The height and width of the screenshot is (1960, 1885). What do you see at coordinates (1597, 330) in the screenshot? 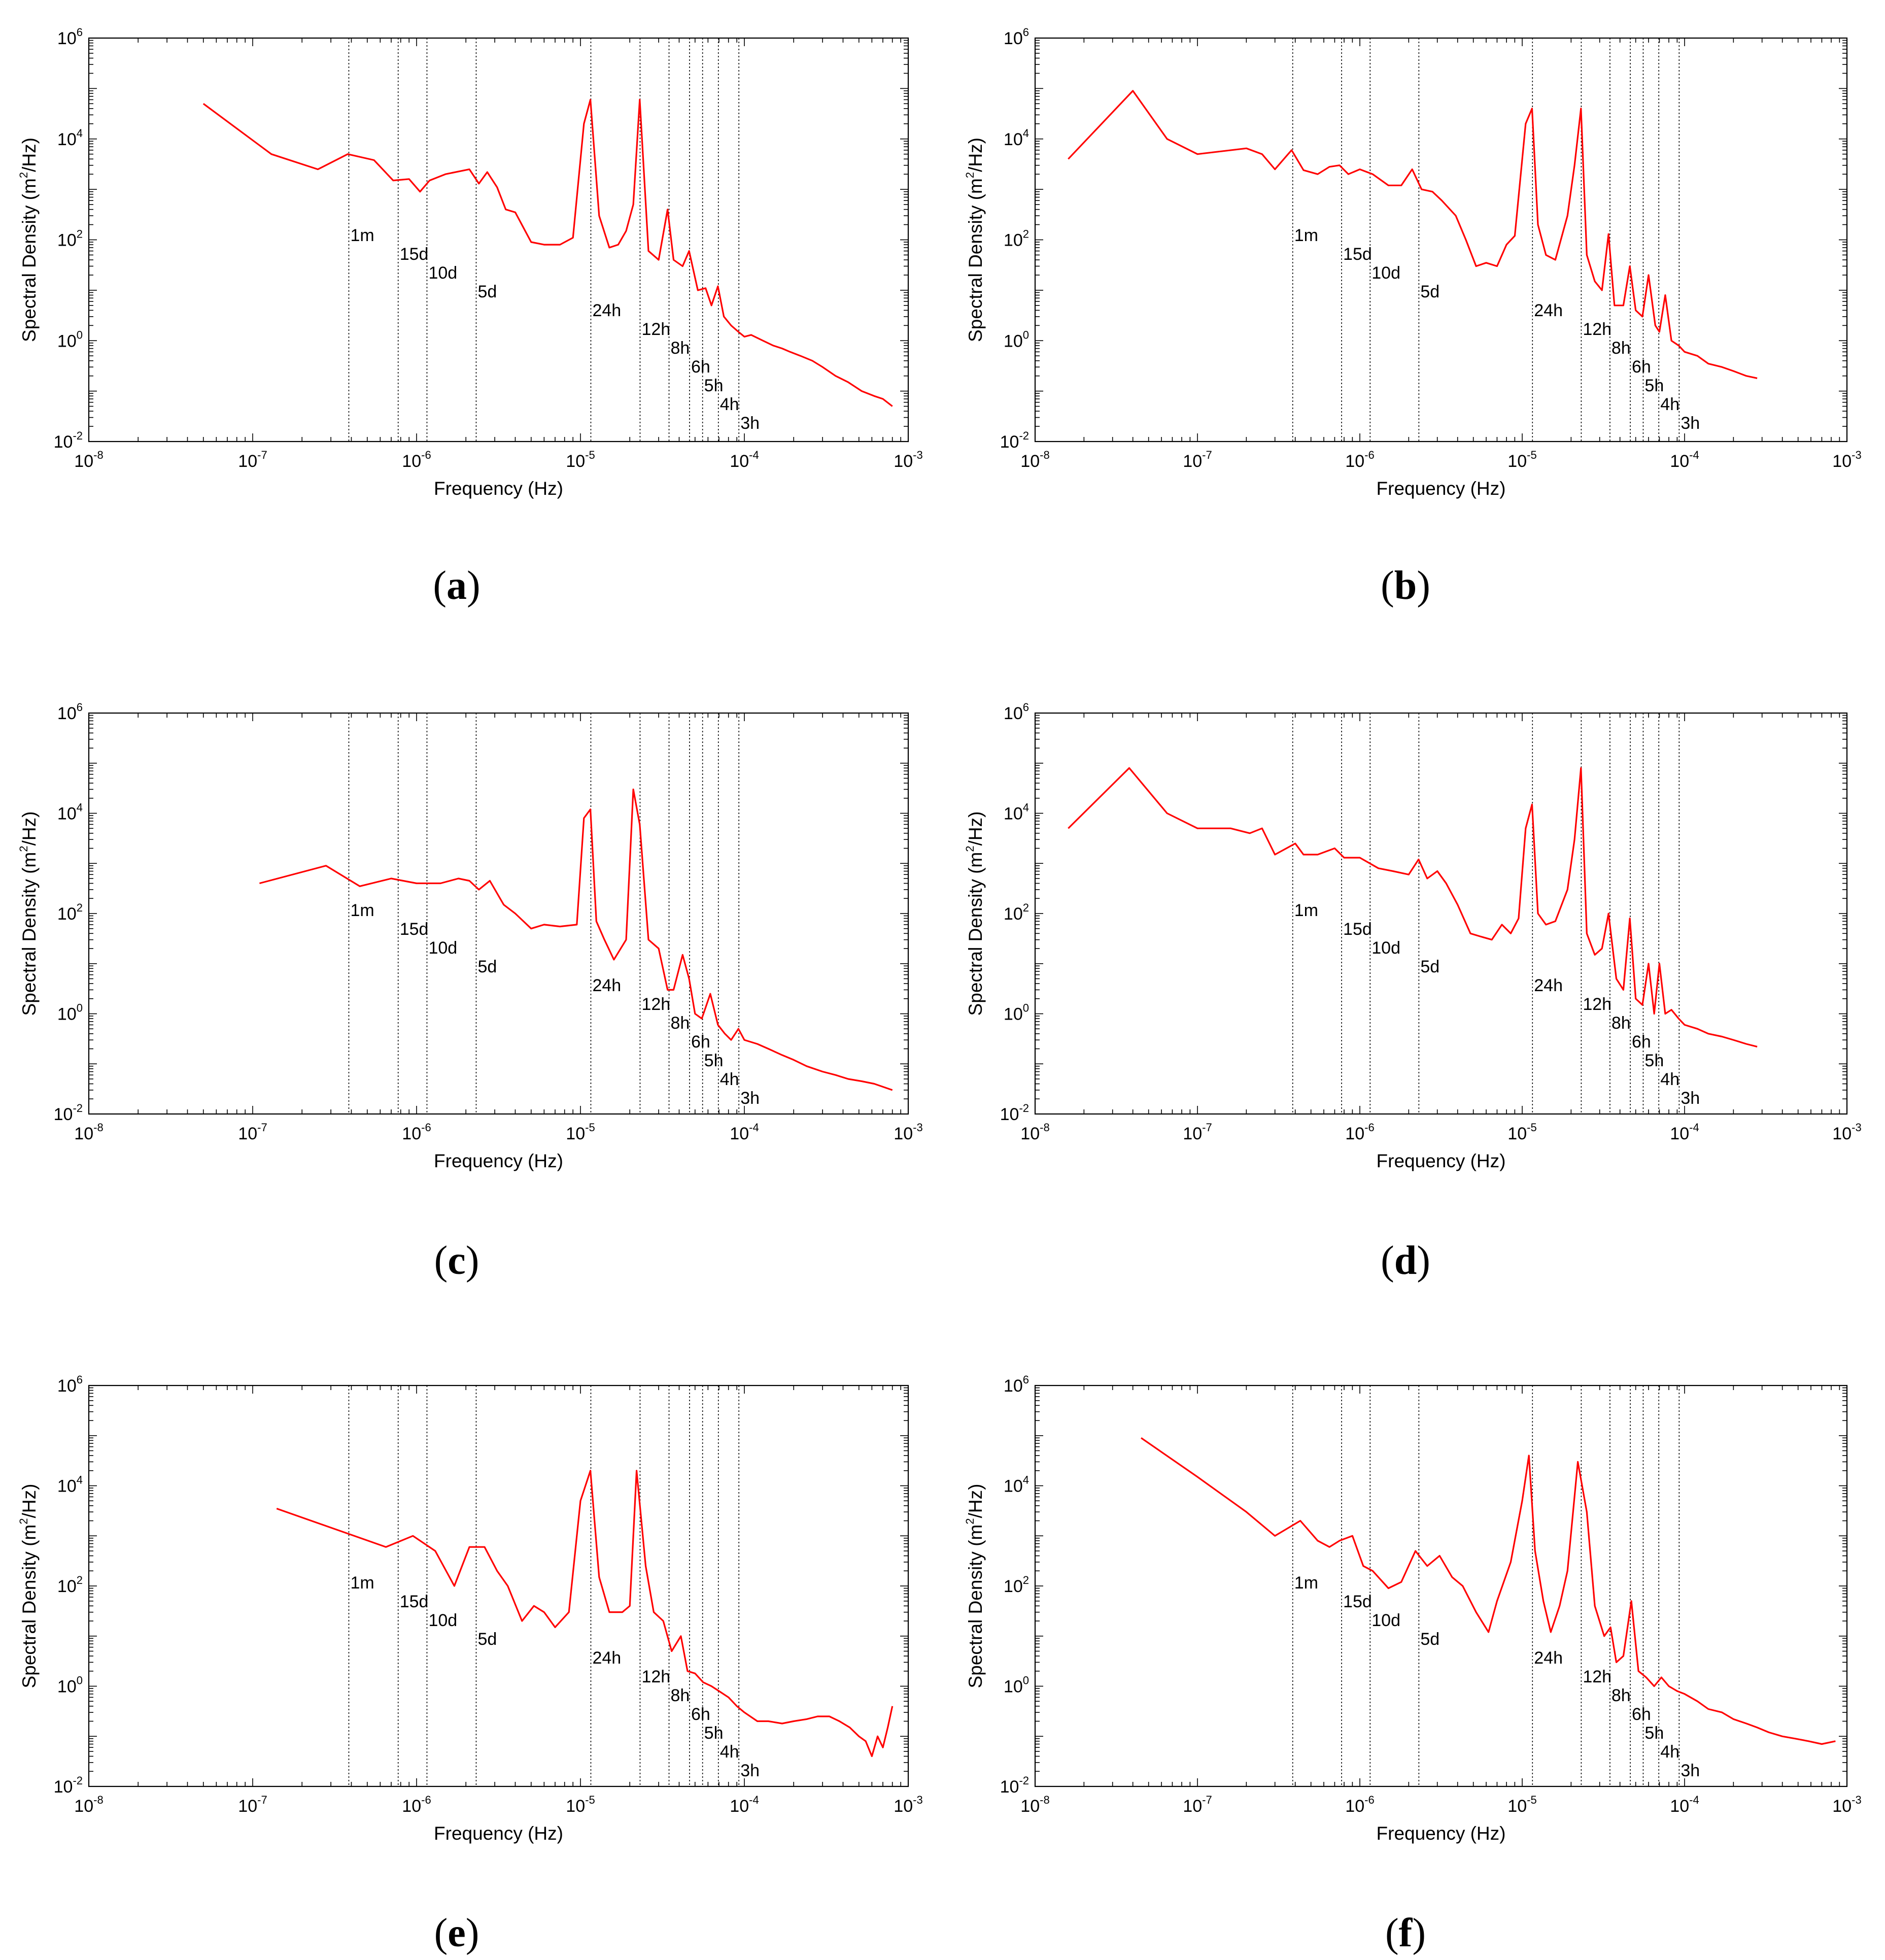
I see `period-label-12h: 12h` at bounding box center [1597, 330].